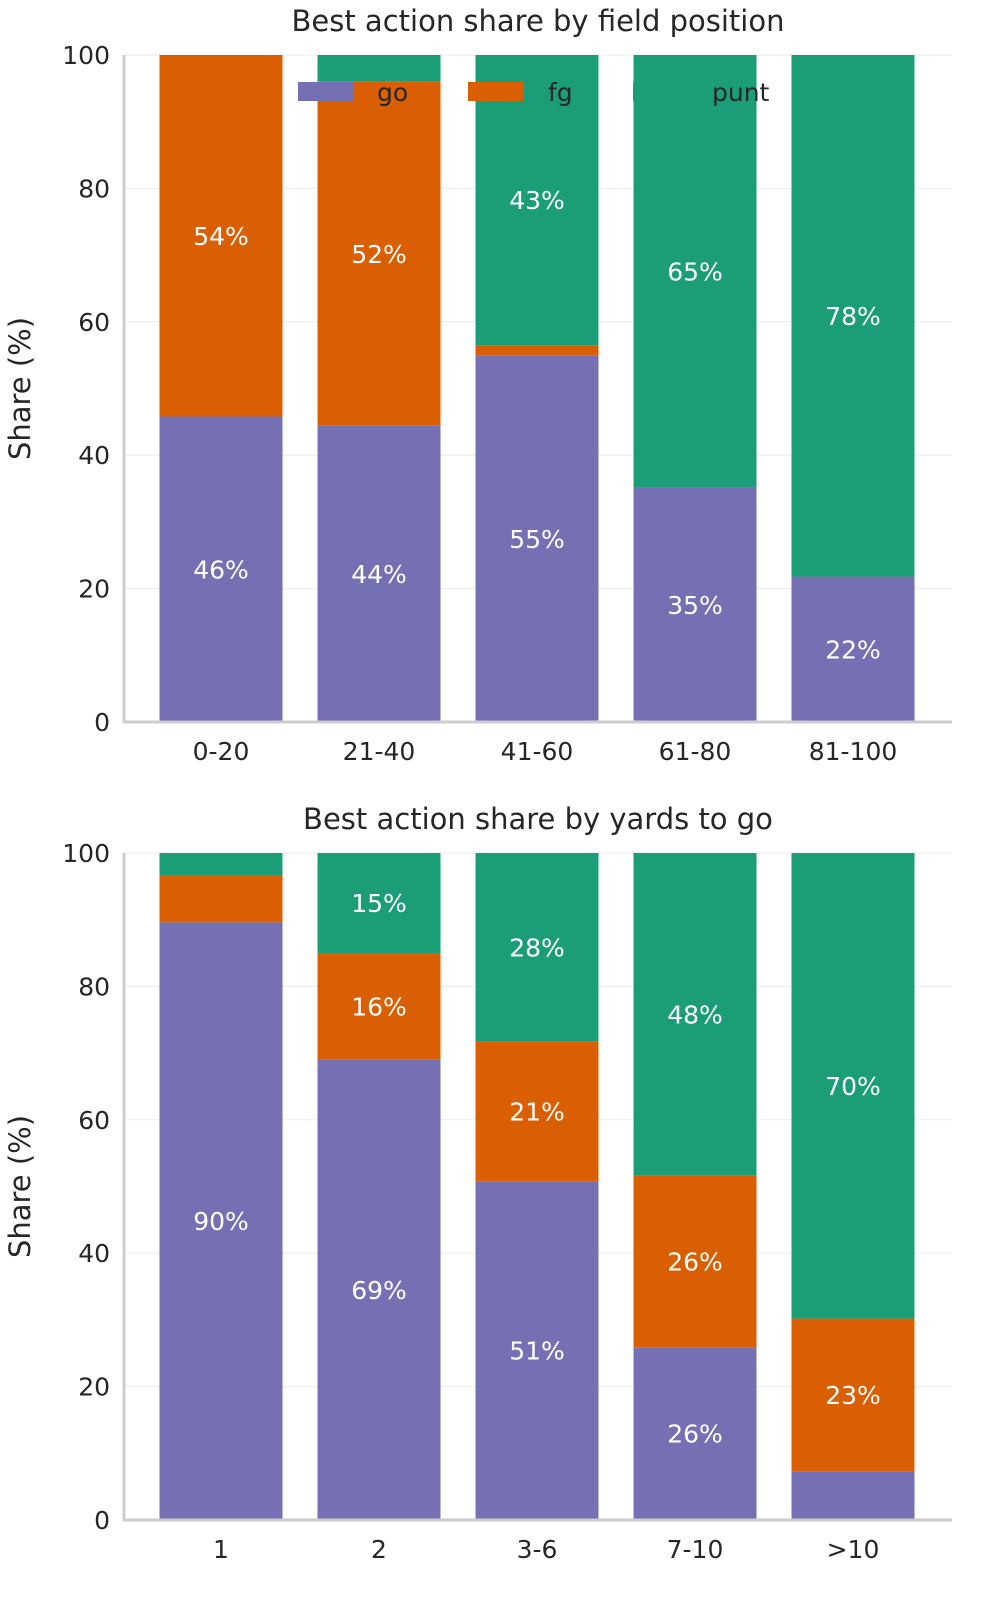 The height and width of the screenshot is (1615, 986). What do you see at coordinates (379, 1549) in the screenshot?
I see `x-tick-label: 2` at bounding box center [379, 1549].